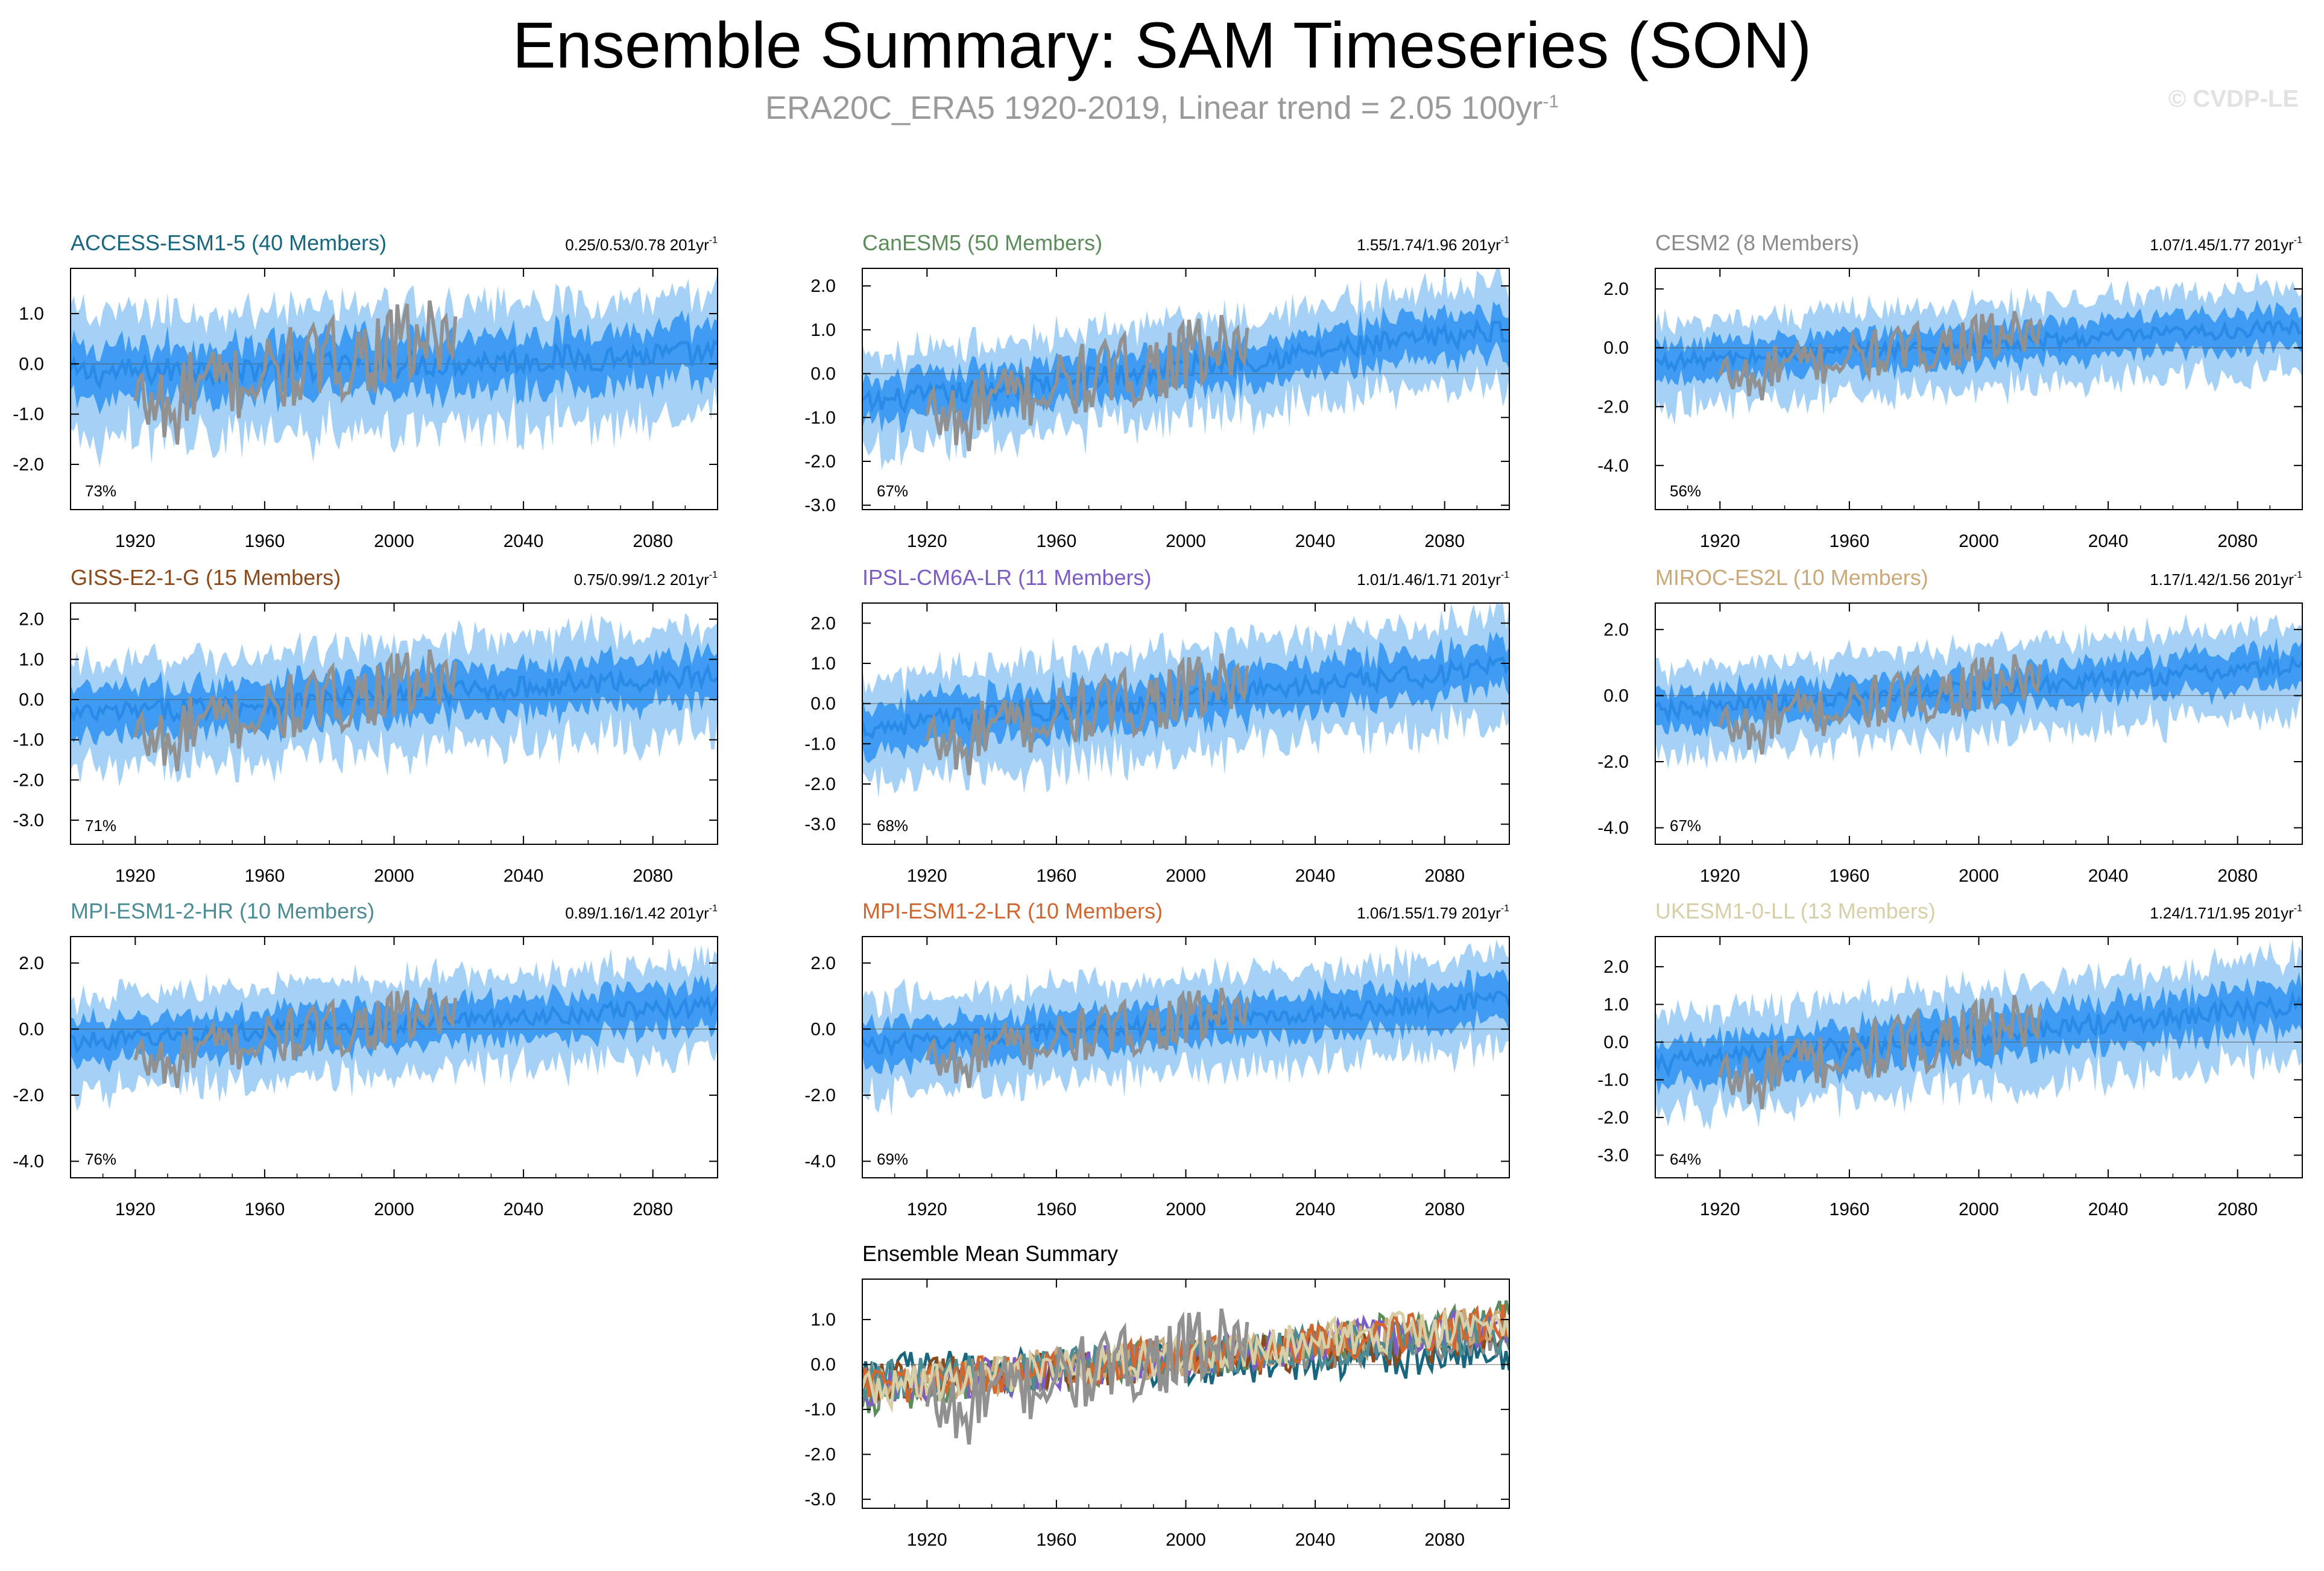 Image resolution: width=2324 pixels, height=1571 pixels. What do you see at coordinates (2222, 580) in the screenshot?
I see `trend-value: 1.17/1.42/1.56 201yr` at bounding box center [2222, 580].